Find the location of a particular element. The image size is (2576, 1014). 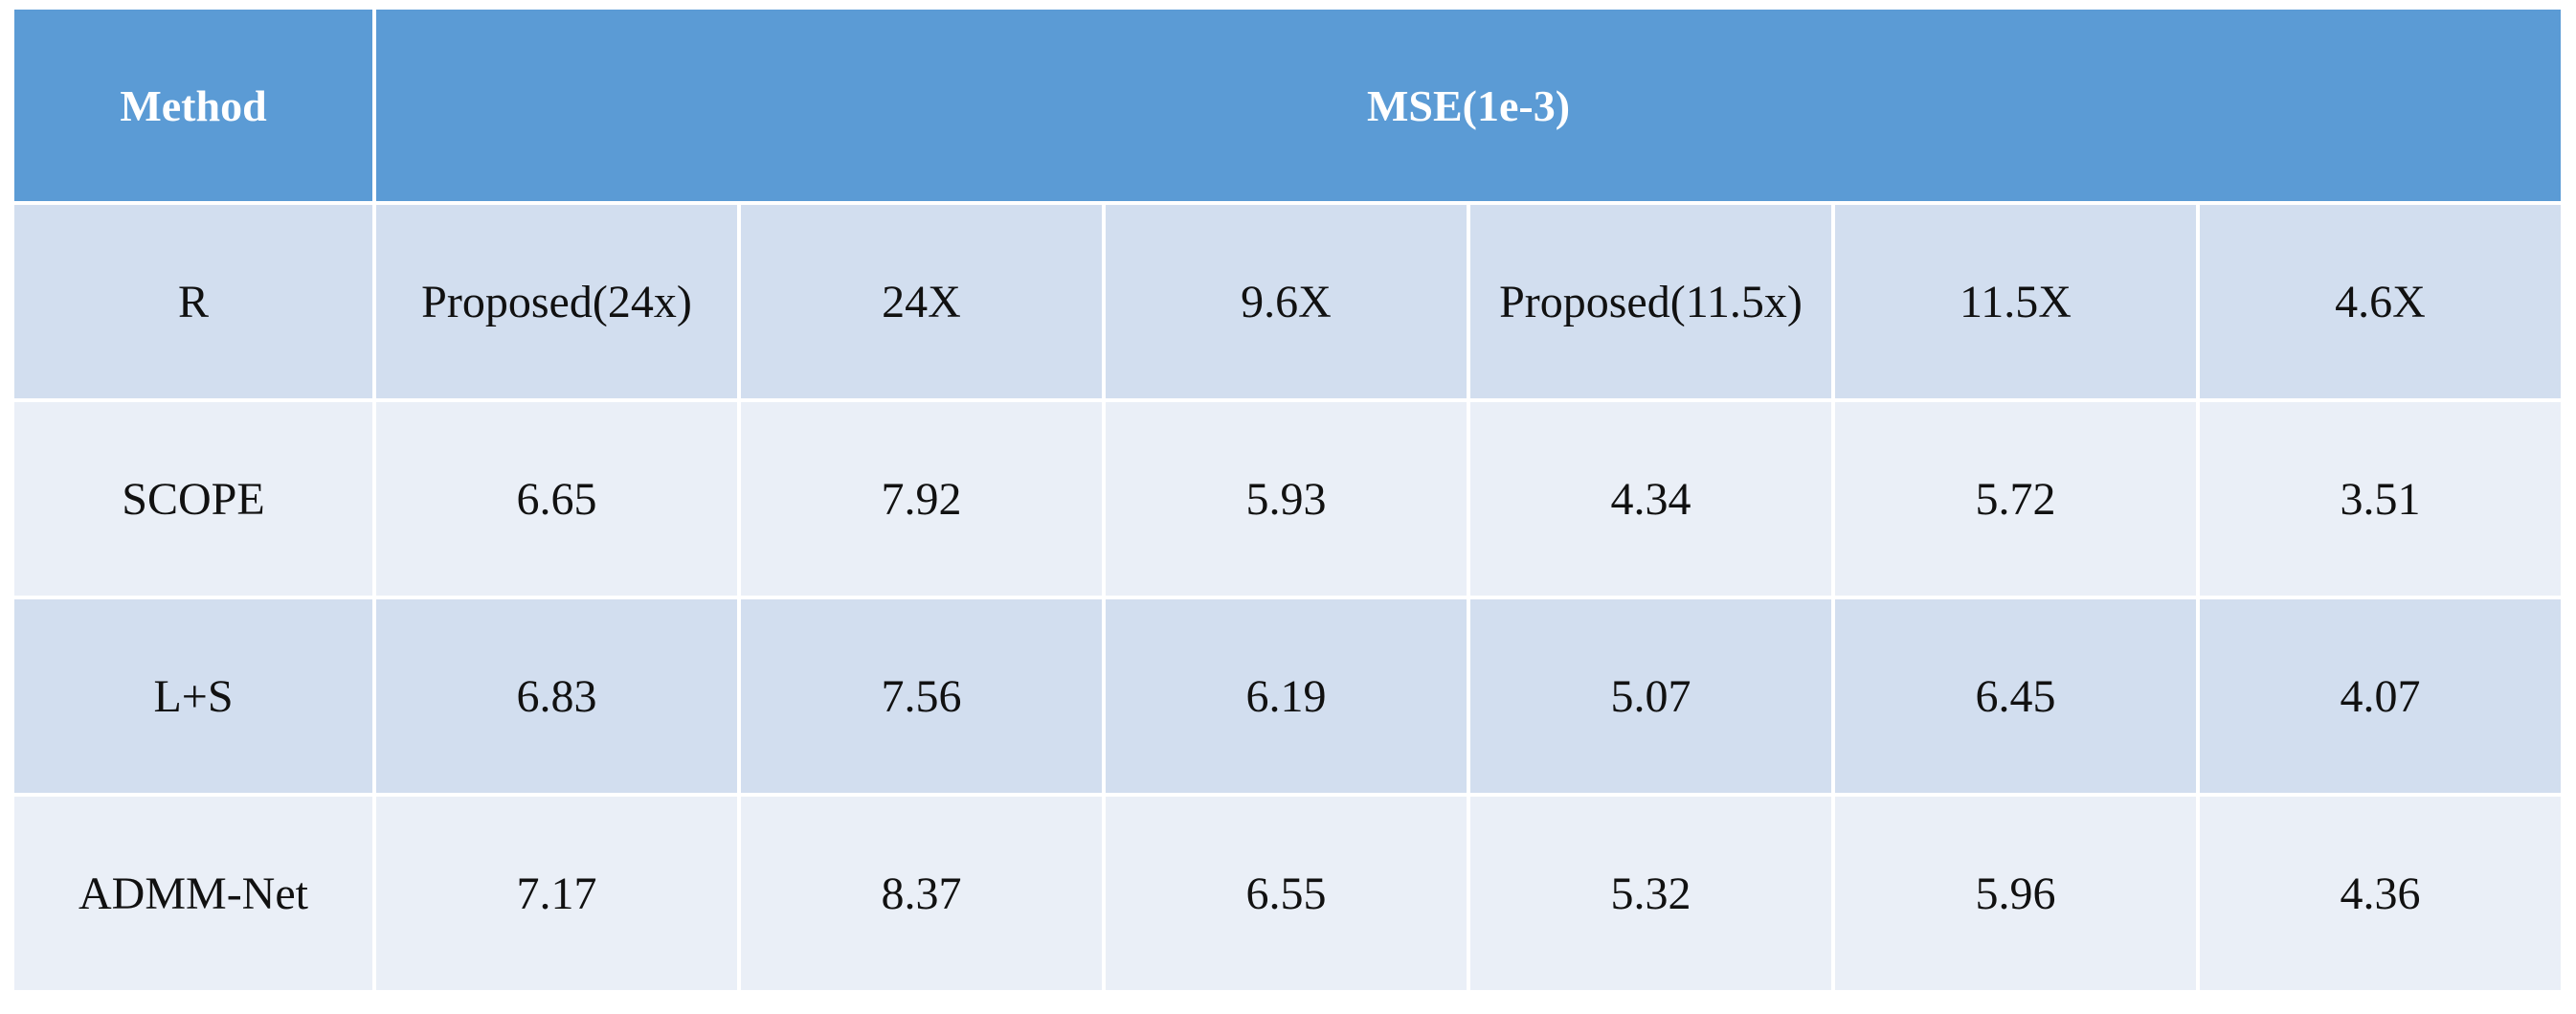

table-cell: 6.19 is located at coordinates (1287, 696).